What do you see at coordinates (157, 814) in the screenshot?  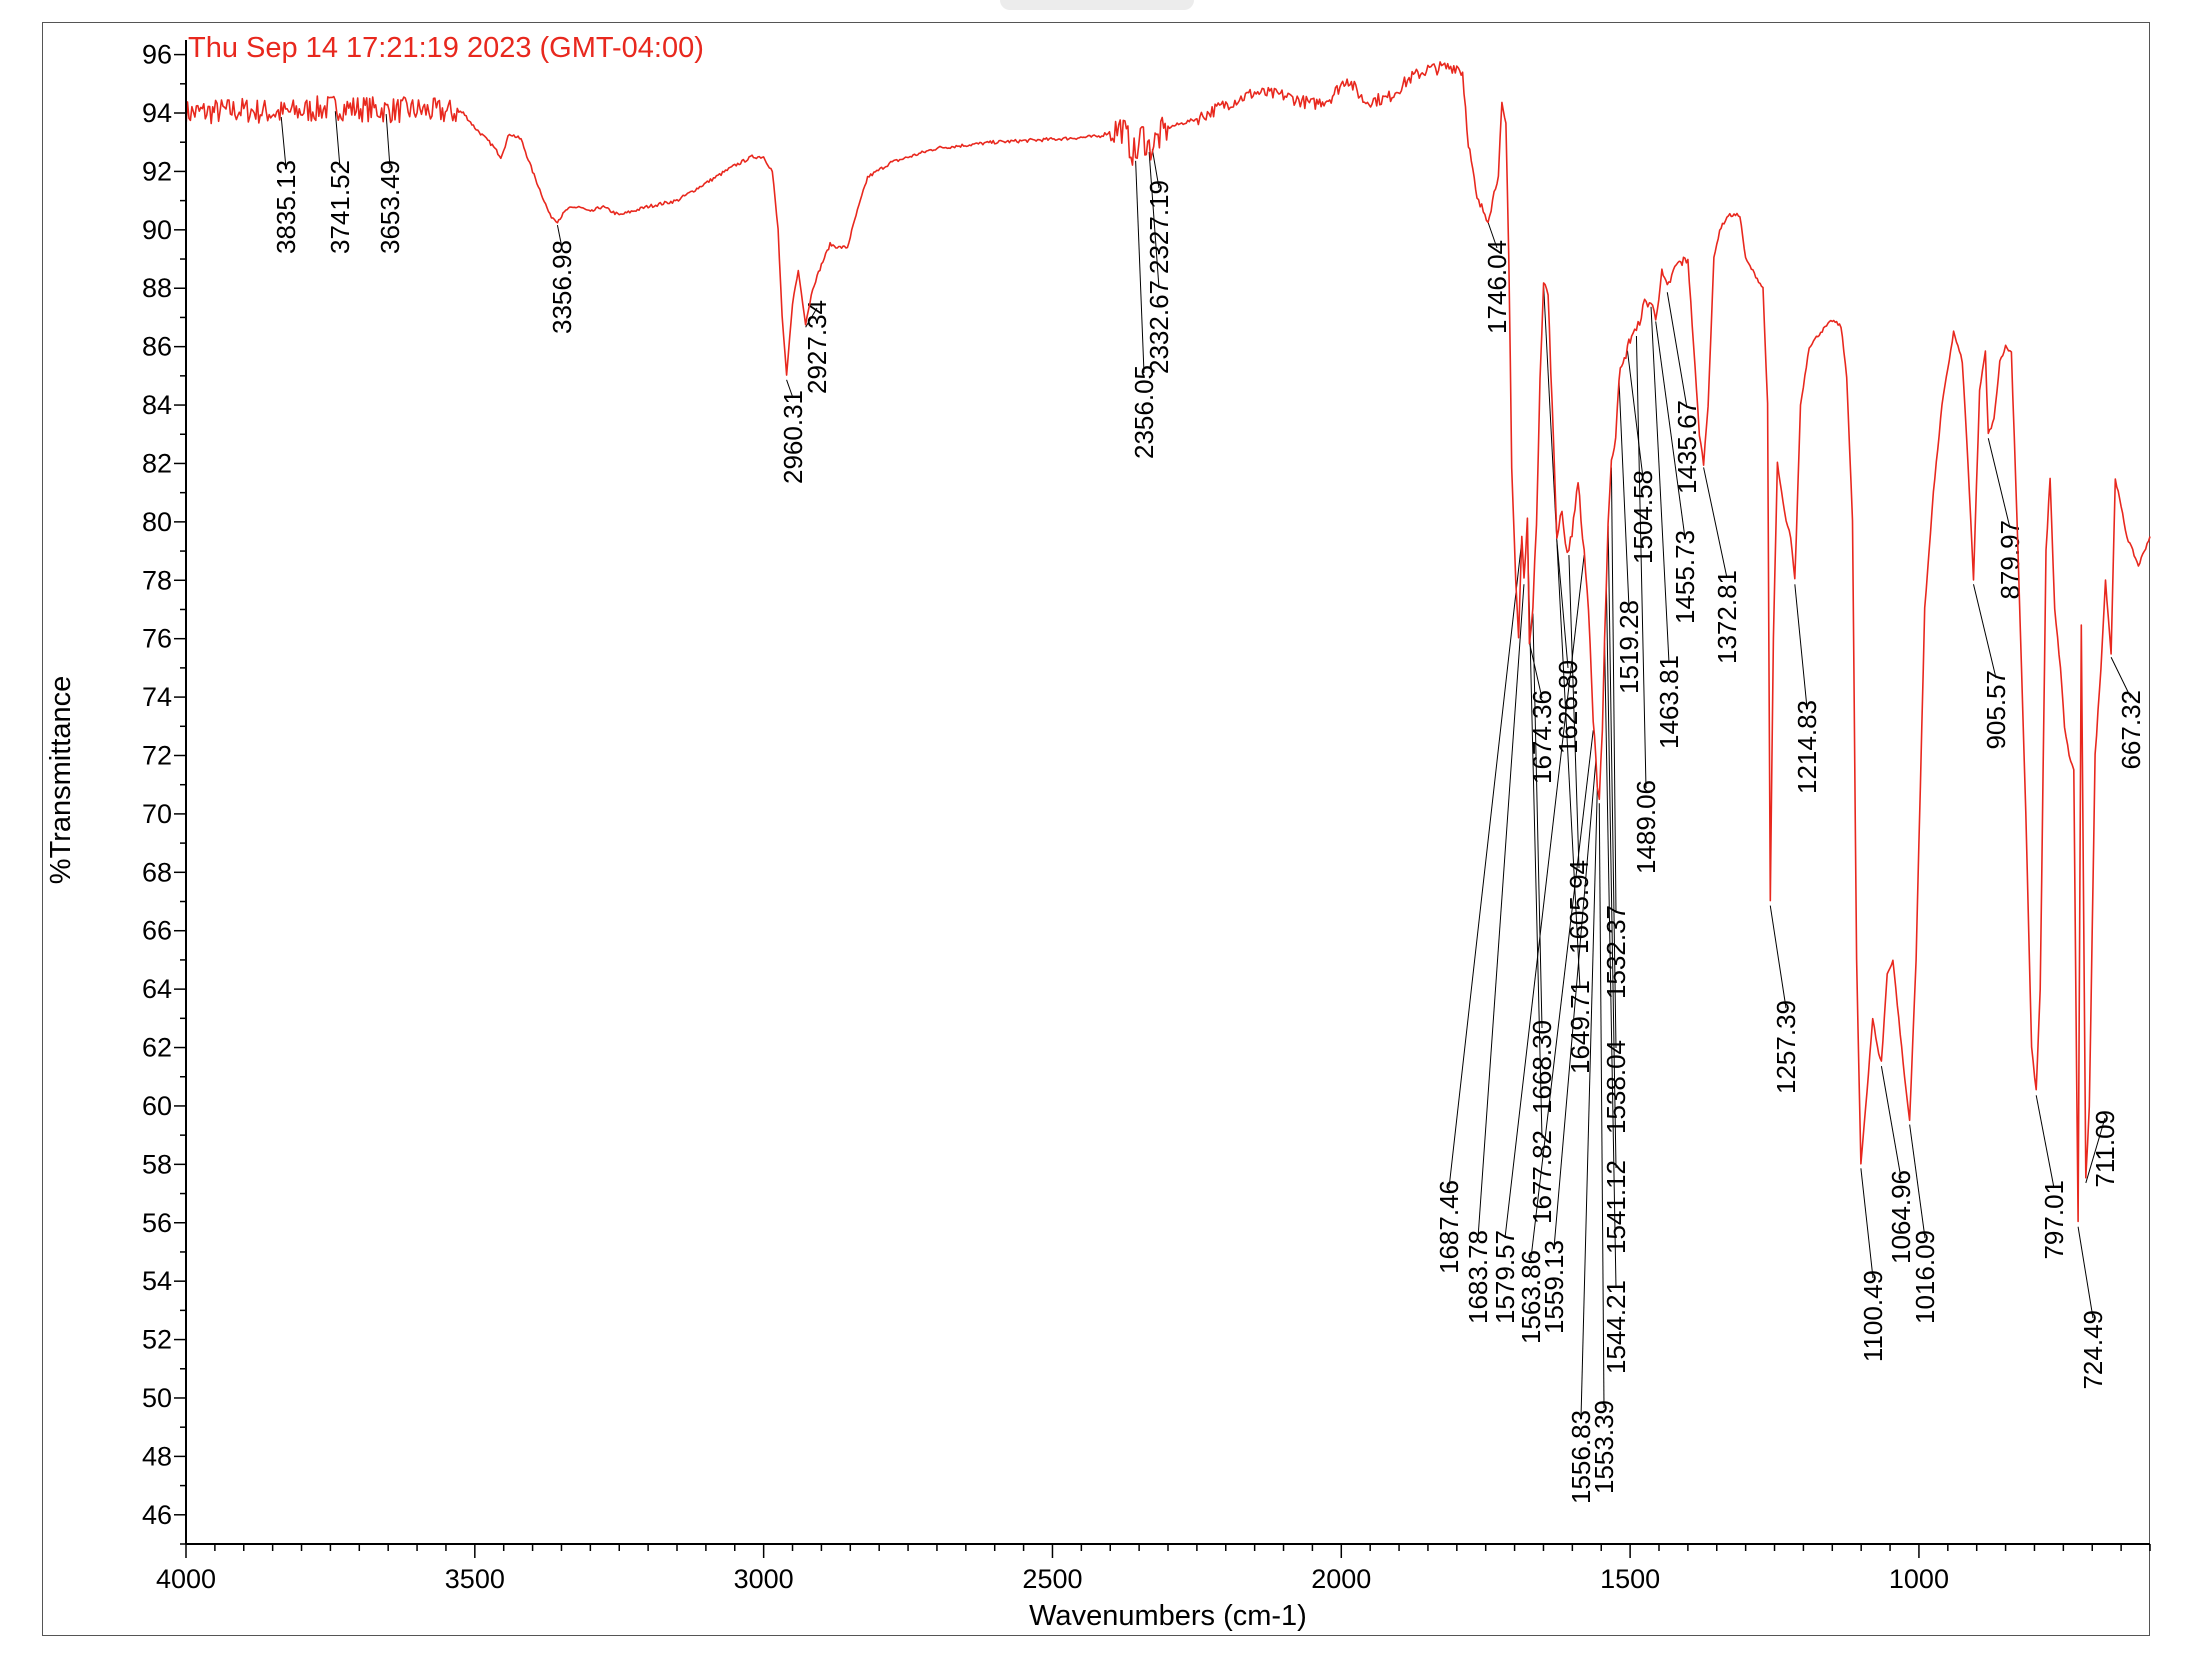 I see `y-tick-label: 70` at bounding box center [157, 814].